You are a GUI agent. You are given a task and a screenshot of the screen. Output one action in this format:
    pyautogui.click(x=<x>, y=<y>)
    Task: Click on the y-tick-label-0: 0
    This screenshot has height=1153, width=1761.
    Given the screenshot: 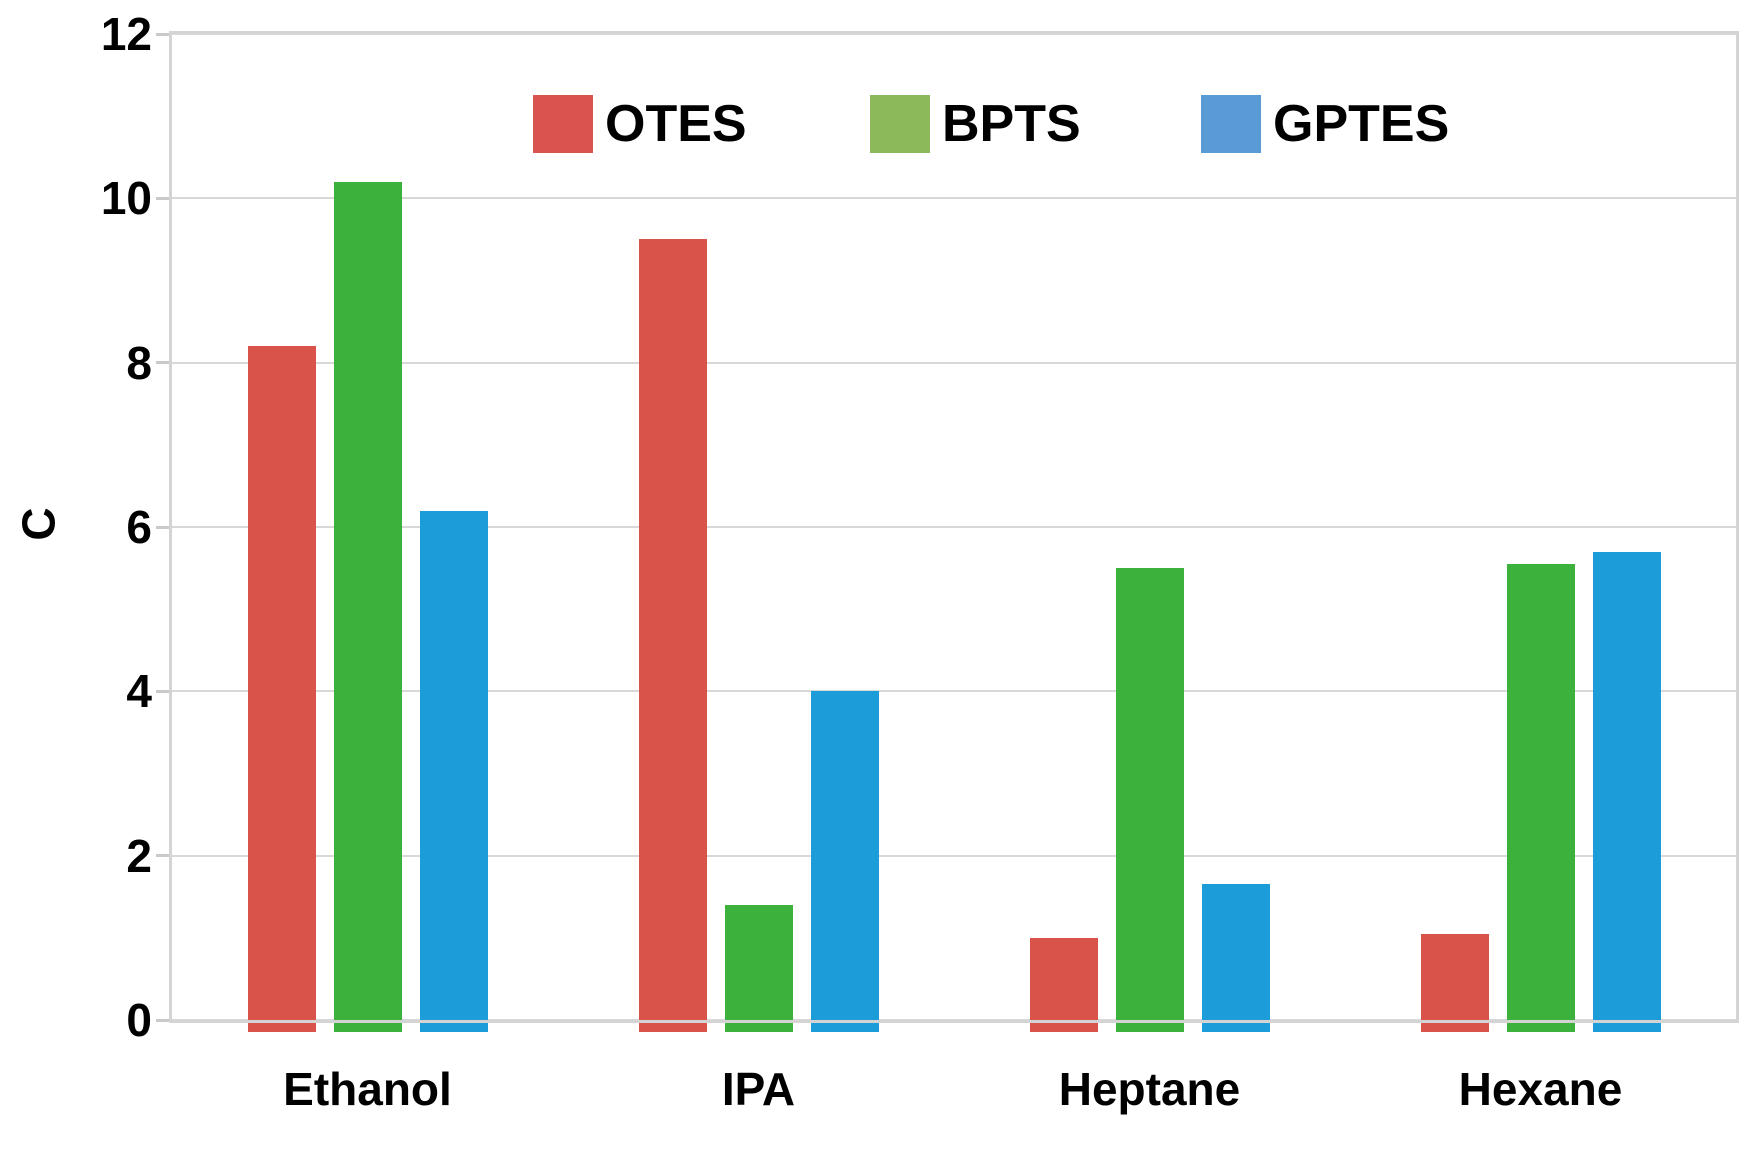 What is the action you would take?
    pyautogui.click(x=139, y=1020)
    